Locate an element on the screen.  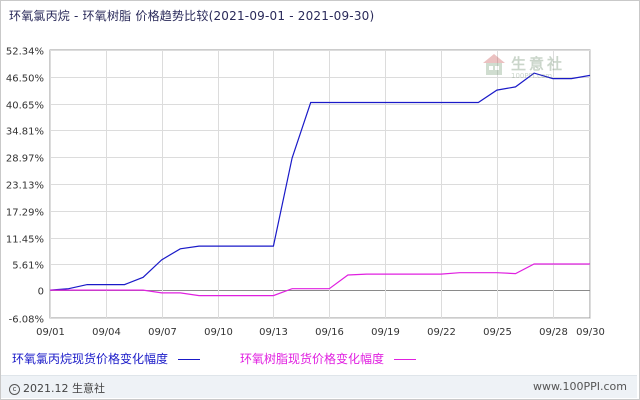
y-tick-label: 0 is located at coordinates (41, 292).